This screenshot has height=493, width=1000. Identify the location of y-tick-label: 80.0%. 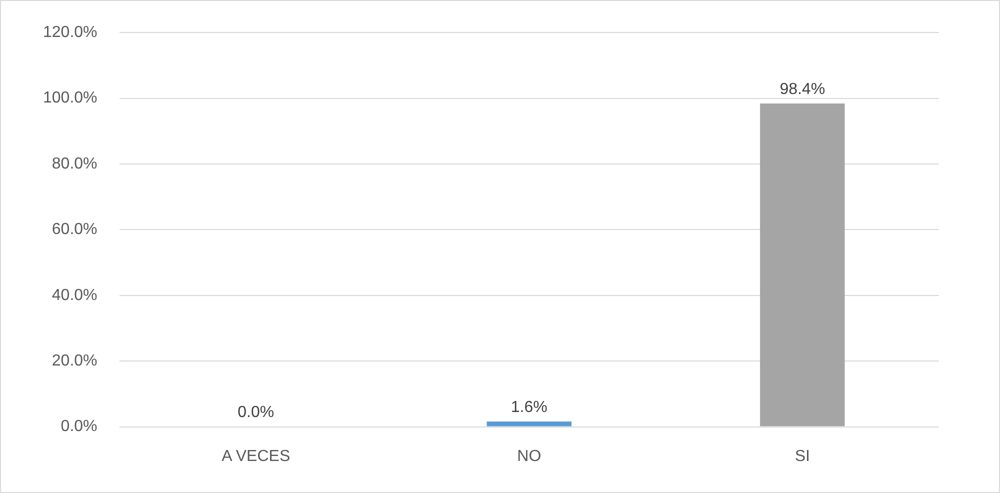
(75, 163).